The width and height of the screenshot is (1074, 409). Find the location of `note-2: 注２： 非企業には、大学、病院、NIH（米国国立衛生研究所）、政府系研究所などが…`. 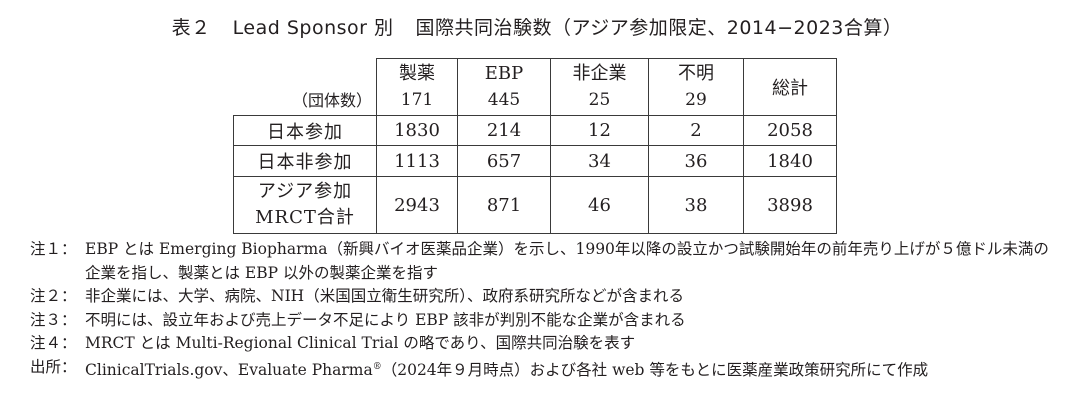

note-2: 注２： 非企業には、大学、病院、NIH（米国国立衛生研究所）、政府系研究所などが… is located at coordinates (545, 297).